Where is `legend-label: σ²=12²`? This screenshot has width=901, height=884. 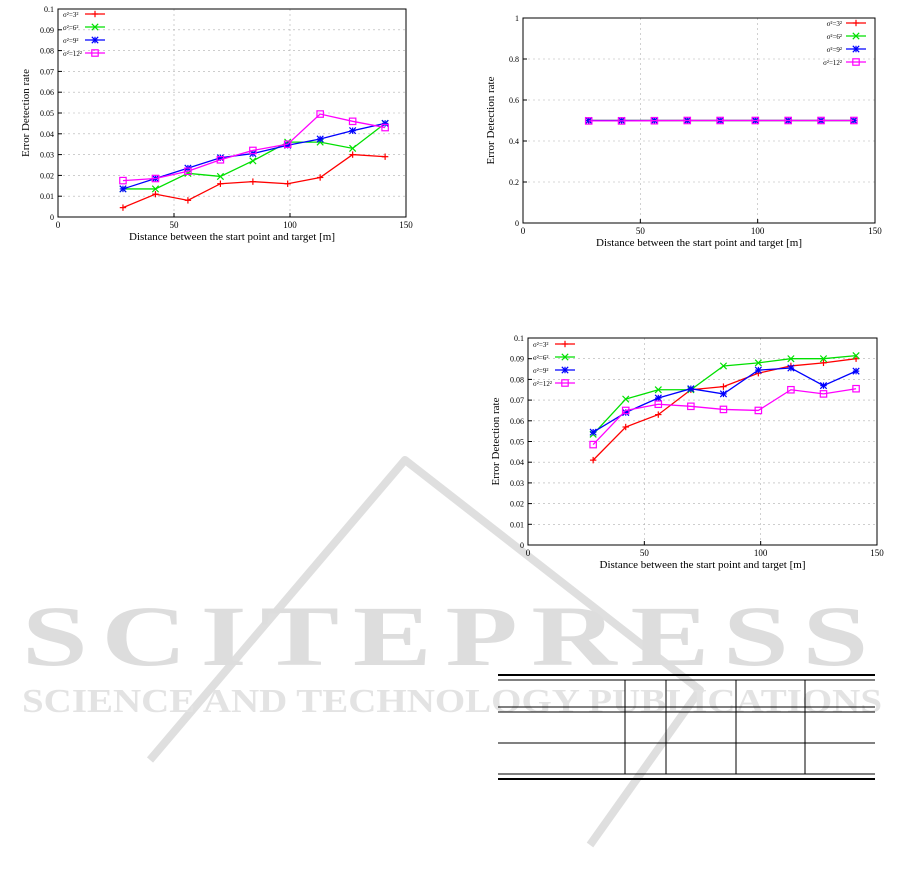 legend-label: σ²=12² is located at coordinates (542, 384).